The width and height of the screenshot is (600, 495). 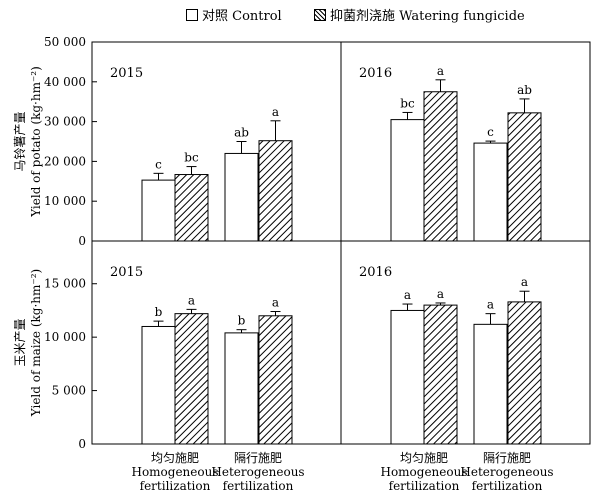 I want to click on y-axis-label-zh: 玉米产量, so click(x=20, y=342).